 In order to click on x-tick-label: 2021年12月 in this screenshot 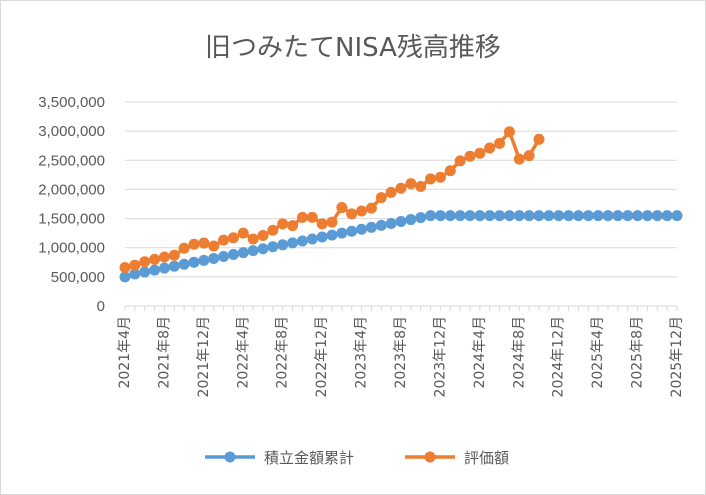, I will do `click(204, 356)`.